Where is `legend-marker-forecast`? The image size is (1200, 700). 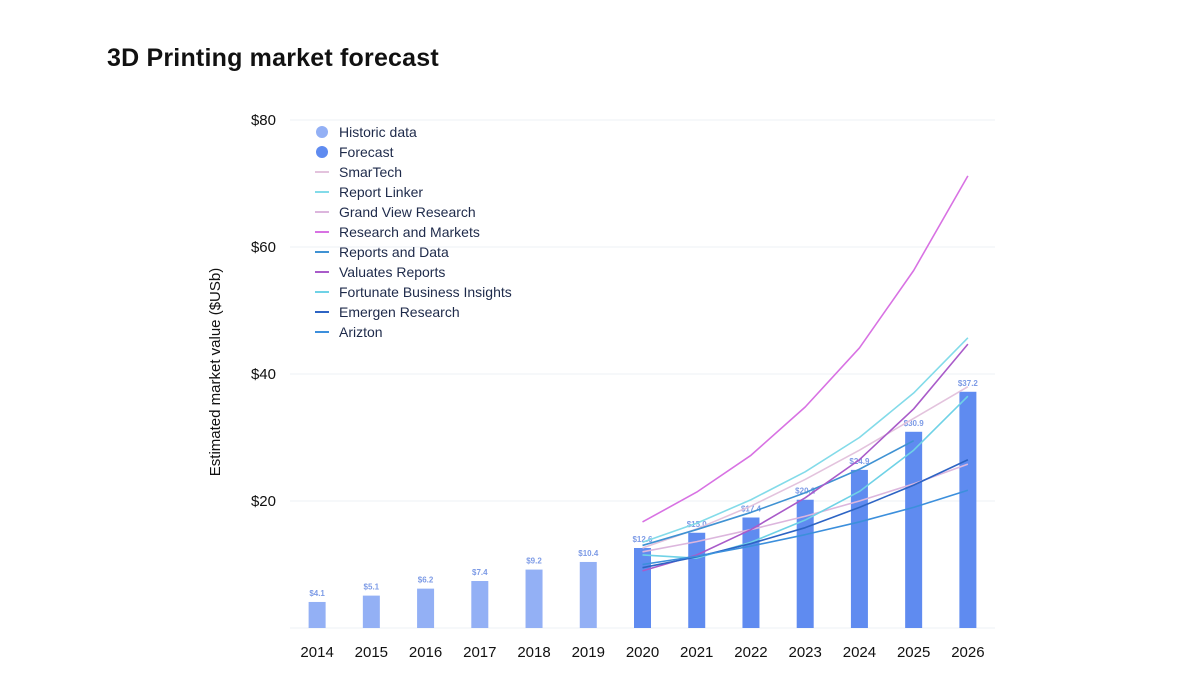 legend-marker-forecast is located at coordinates (322, 152).